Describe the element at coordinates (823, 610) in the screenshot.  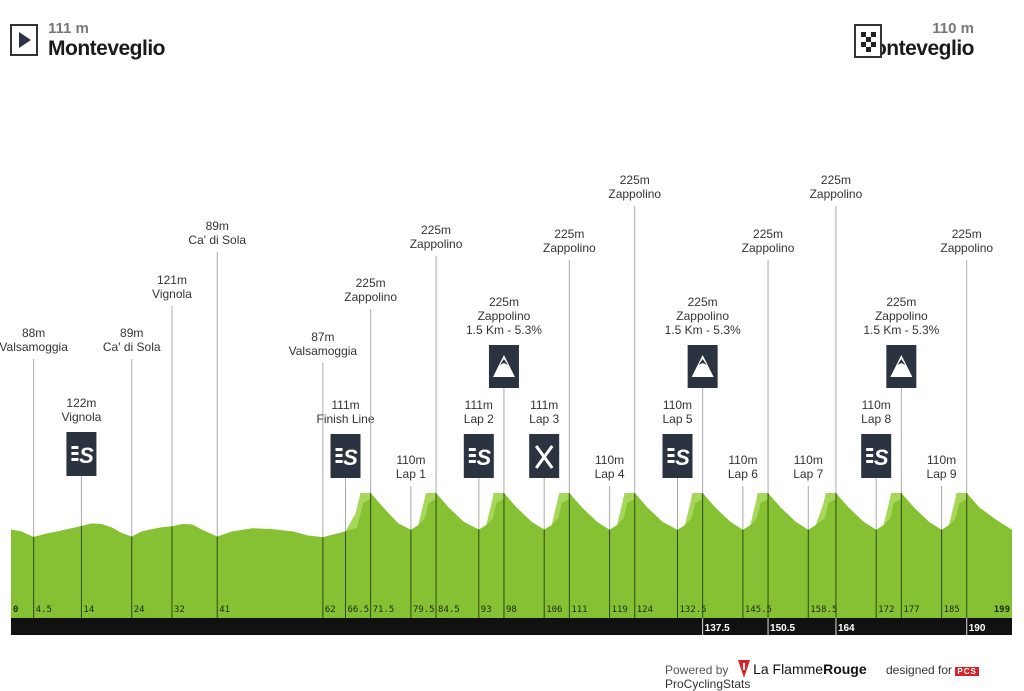
I see `km-tick-label: 158.5` at that location.